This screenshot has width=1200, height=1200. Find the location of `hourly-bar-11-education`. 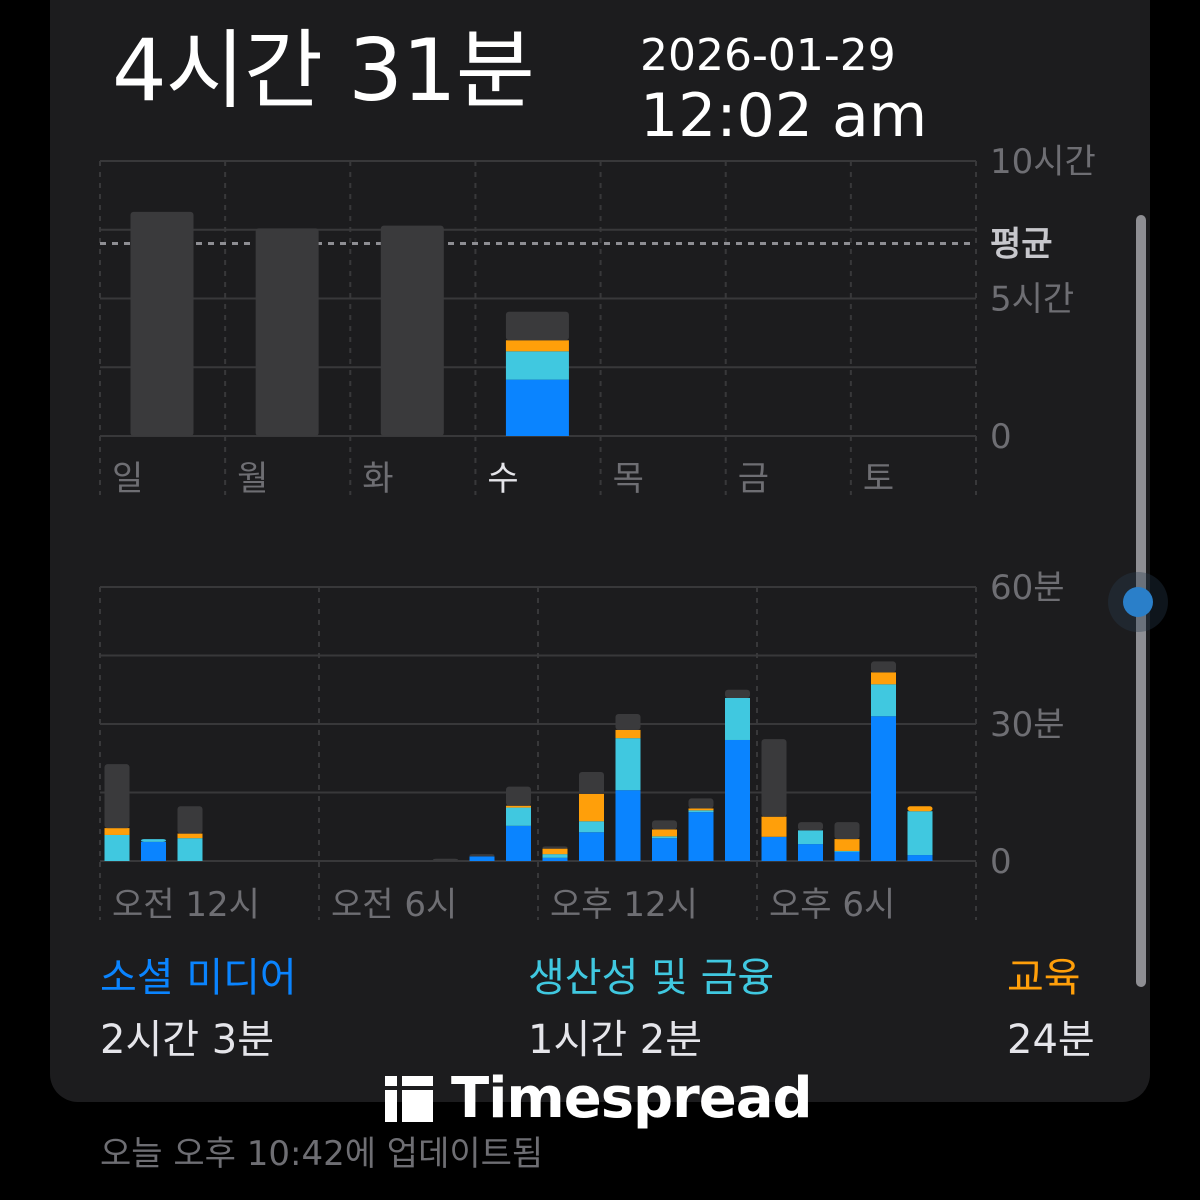

hourly-bar-11-education is located at coordinates (518, 806).